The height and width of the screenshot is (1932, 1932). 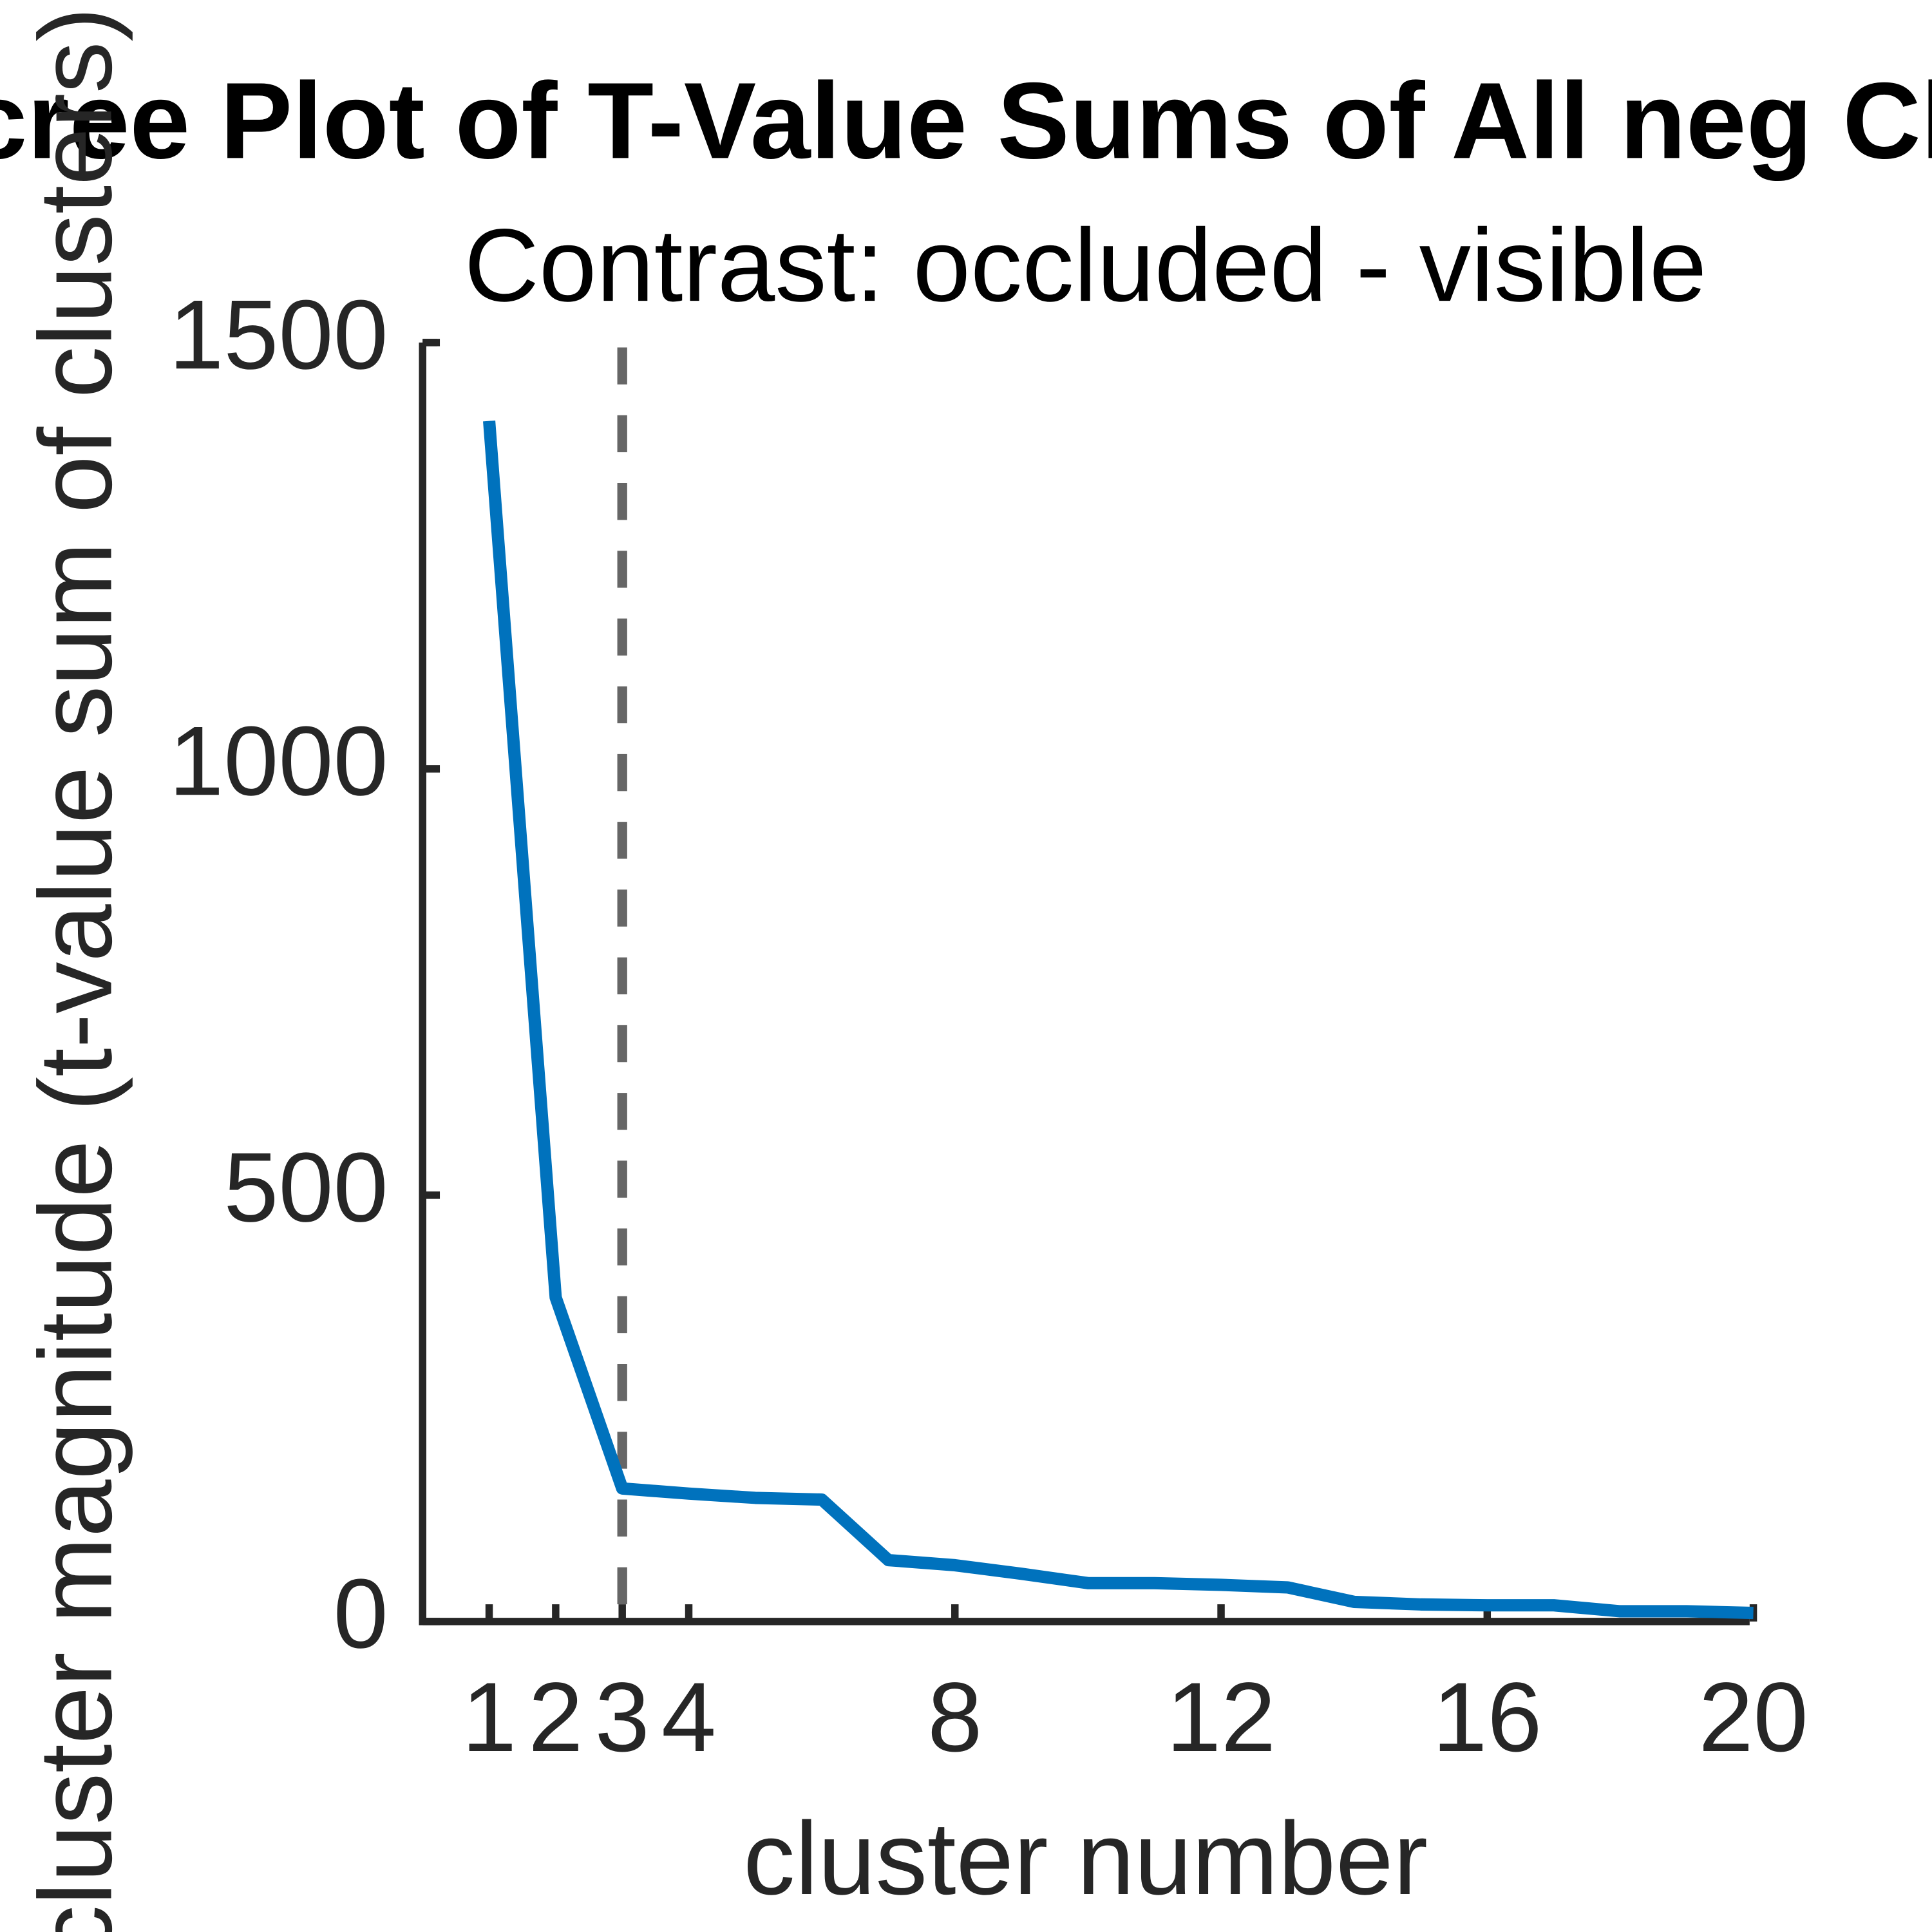 What do you see at coordinates (1085, 265) in the screenshot?
I see `chart-subtitle: Contrast: occluded - visible` at bounding box center [1085, 265].